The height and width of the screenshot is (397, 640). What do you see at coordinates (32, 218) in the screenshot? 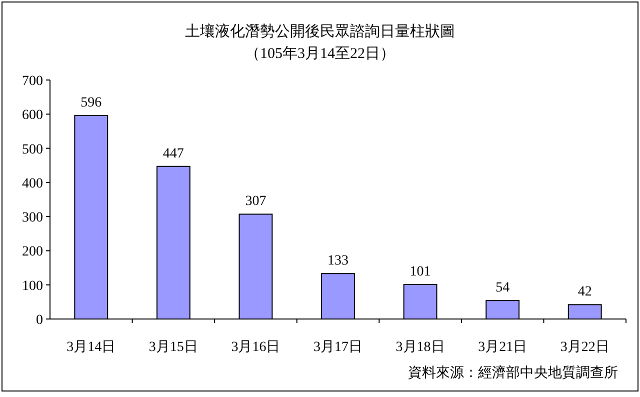
I see `y-tick-label: 300` at bounding box center [32, 218].